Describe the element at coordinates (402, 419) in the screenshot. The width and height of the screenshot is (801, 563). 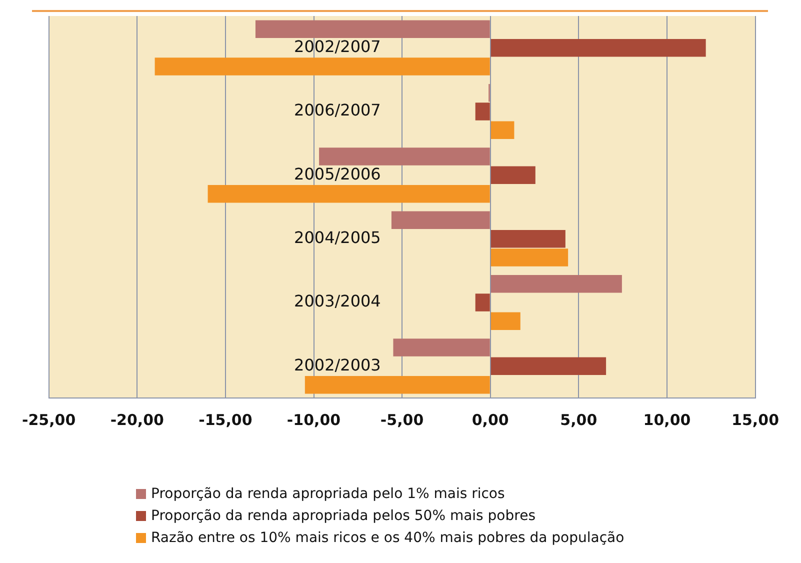
I see `x-tick-label: -5,00` at that location.